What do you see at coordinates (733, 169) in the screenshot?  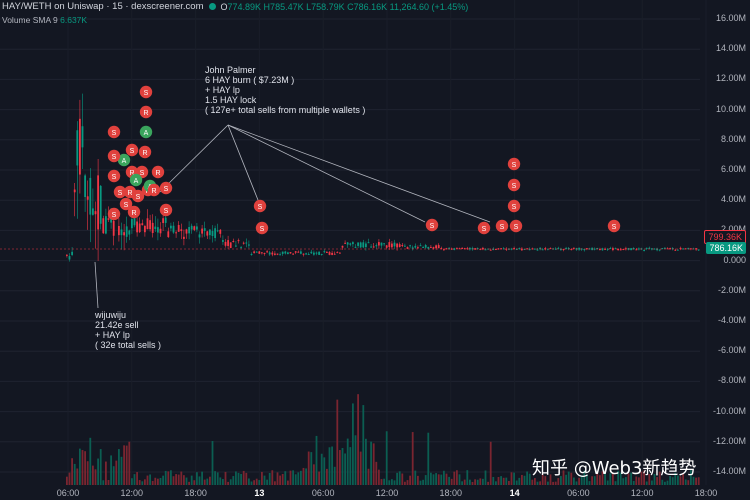 I see `y-tick-label: 6.00M` at bounding box center [733, 169].